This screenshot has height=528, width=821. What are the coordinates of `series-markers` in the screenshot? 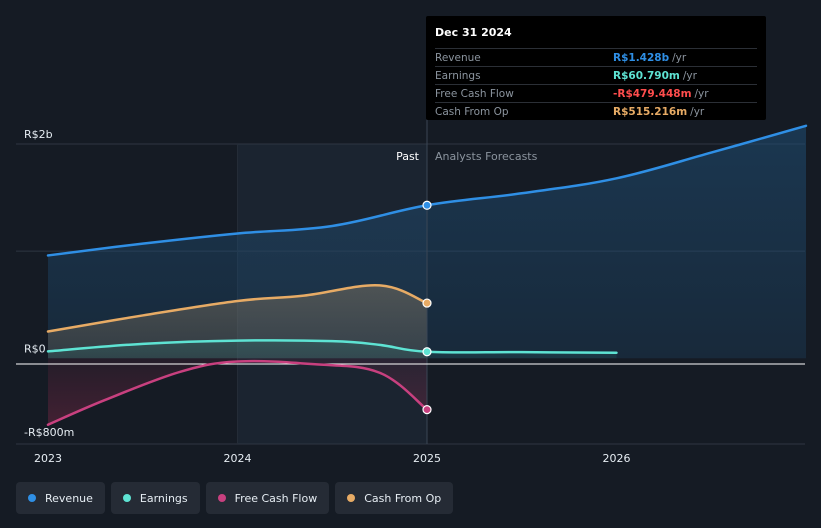 It's located at (427, 307).